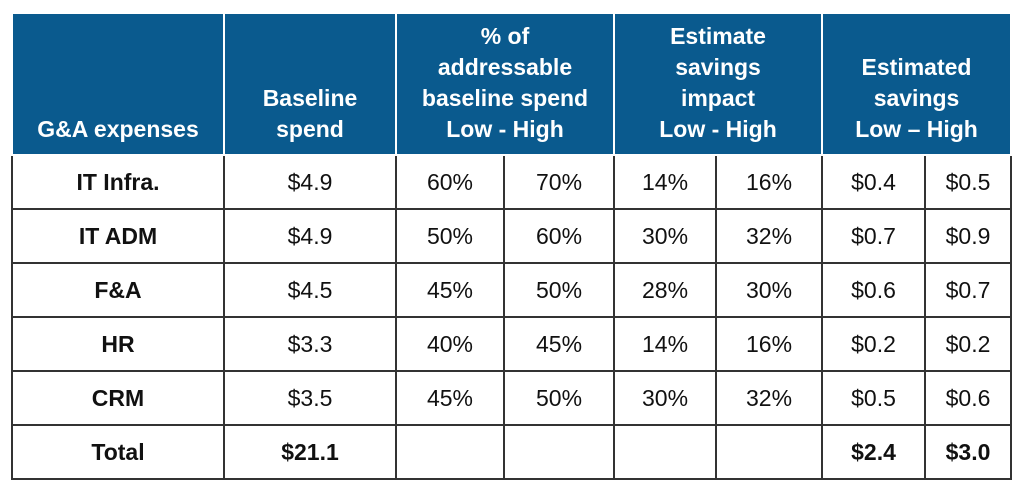  I want to click on addressable-low-cell: 60%, so click(450, 182).